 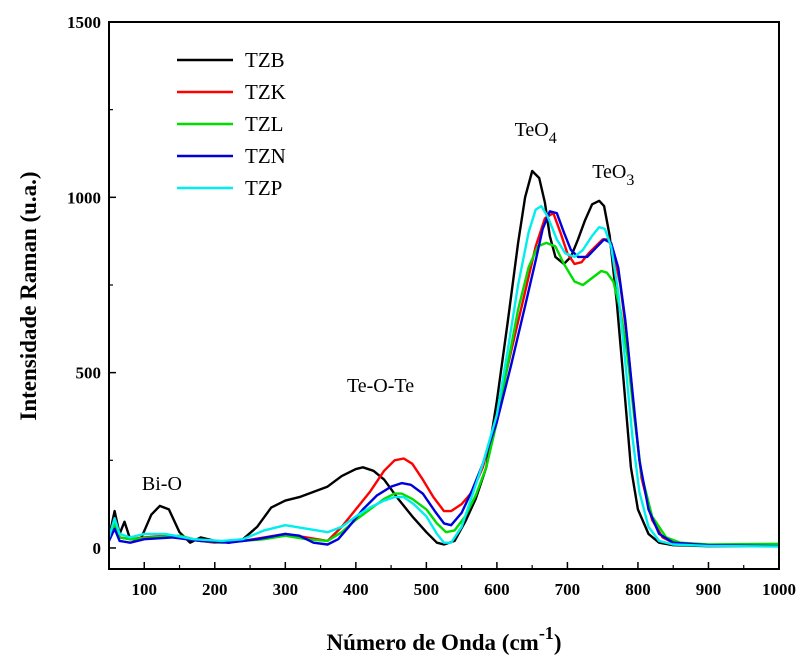 I want to click on legend-label-tzl: TZL, so click(x=264, y=124).